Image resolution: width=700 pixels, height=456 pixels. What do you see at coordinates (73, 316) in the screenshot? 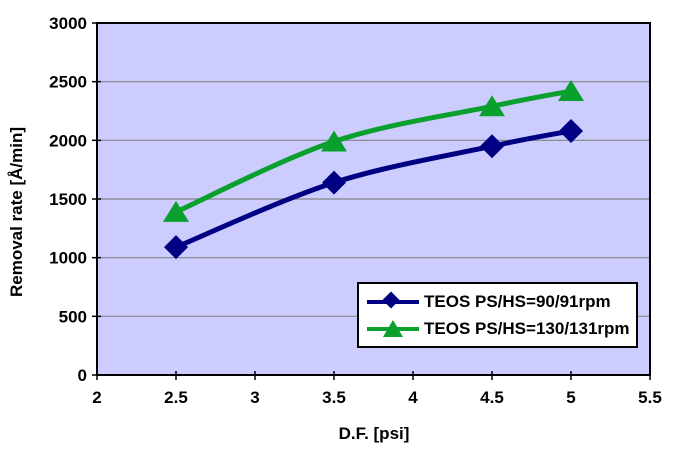
I see `y-tick-label: 500` at bounding box center [73, 316].